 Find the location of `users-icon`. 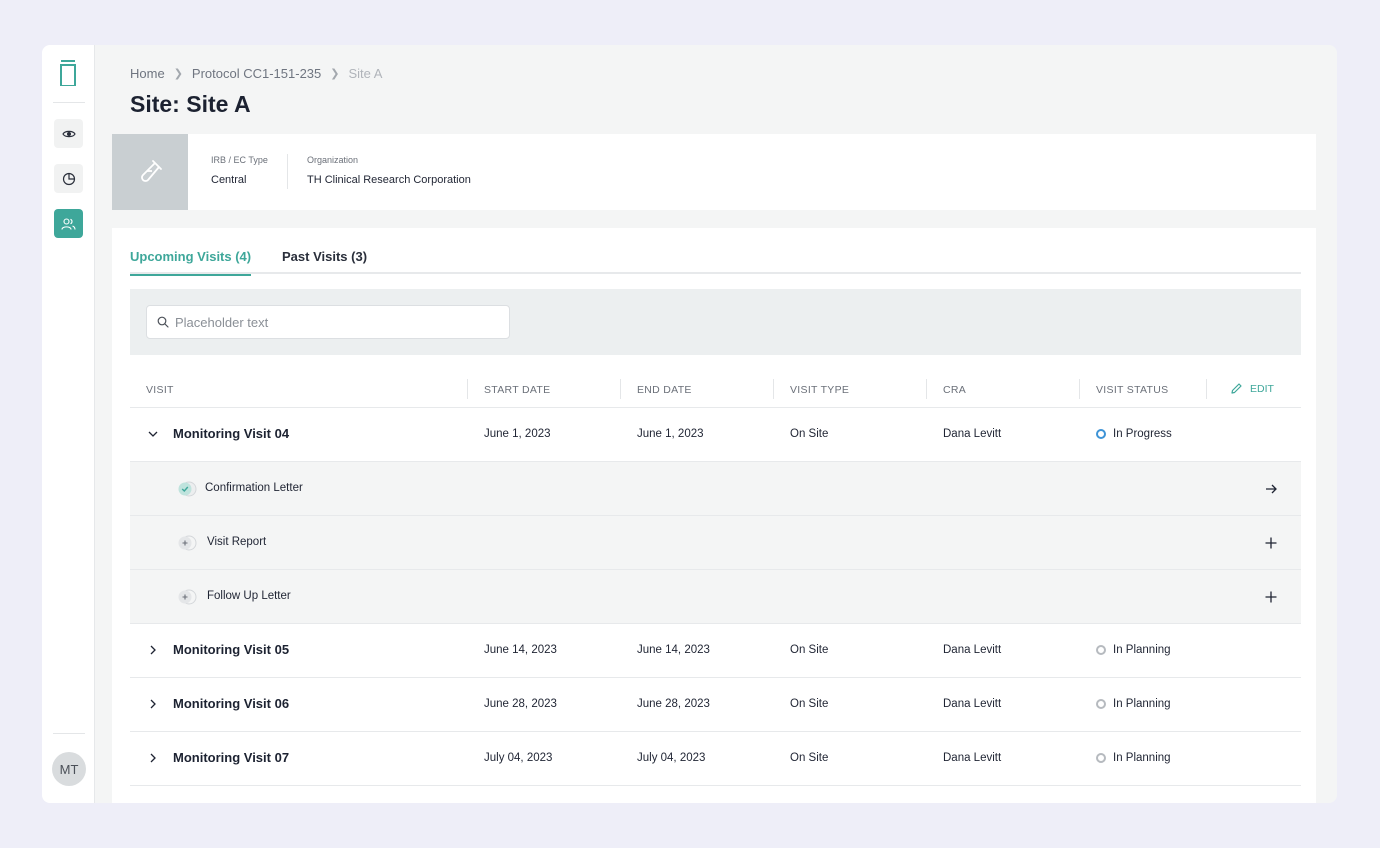

users-icon is located at coordinates (68, 223).